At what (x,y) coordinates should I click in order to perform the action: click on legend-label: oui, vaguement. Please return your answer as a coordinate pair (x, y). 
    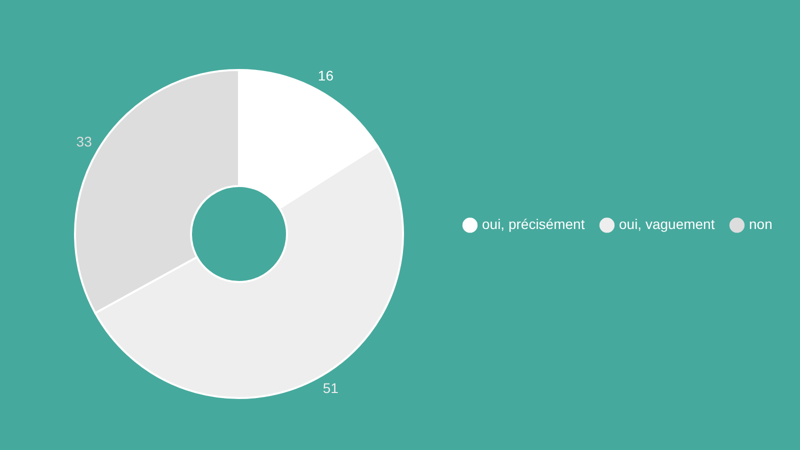
    Looking at the image, I should click on (667, 224).